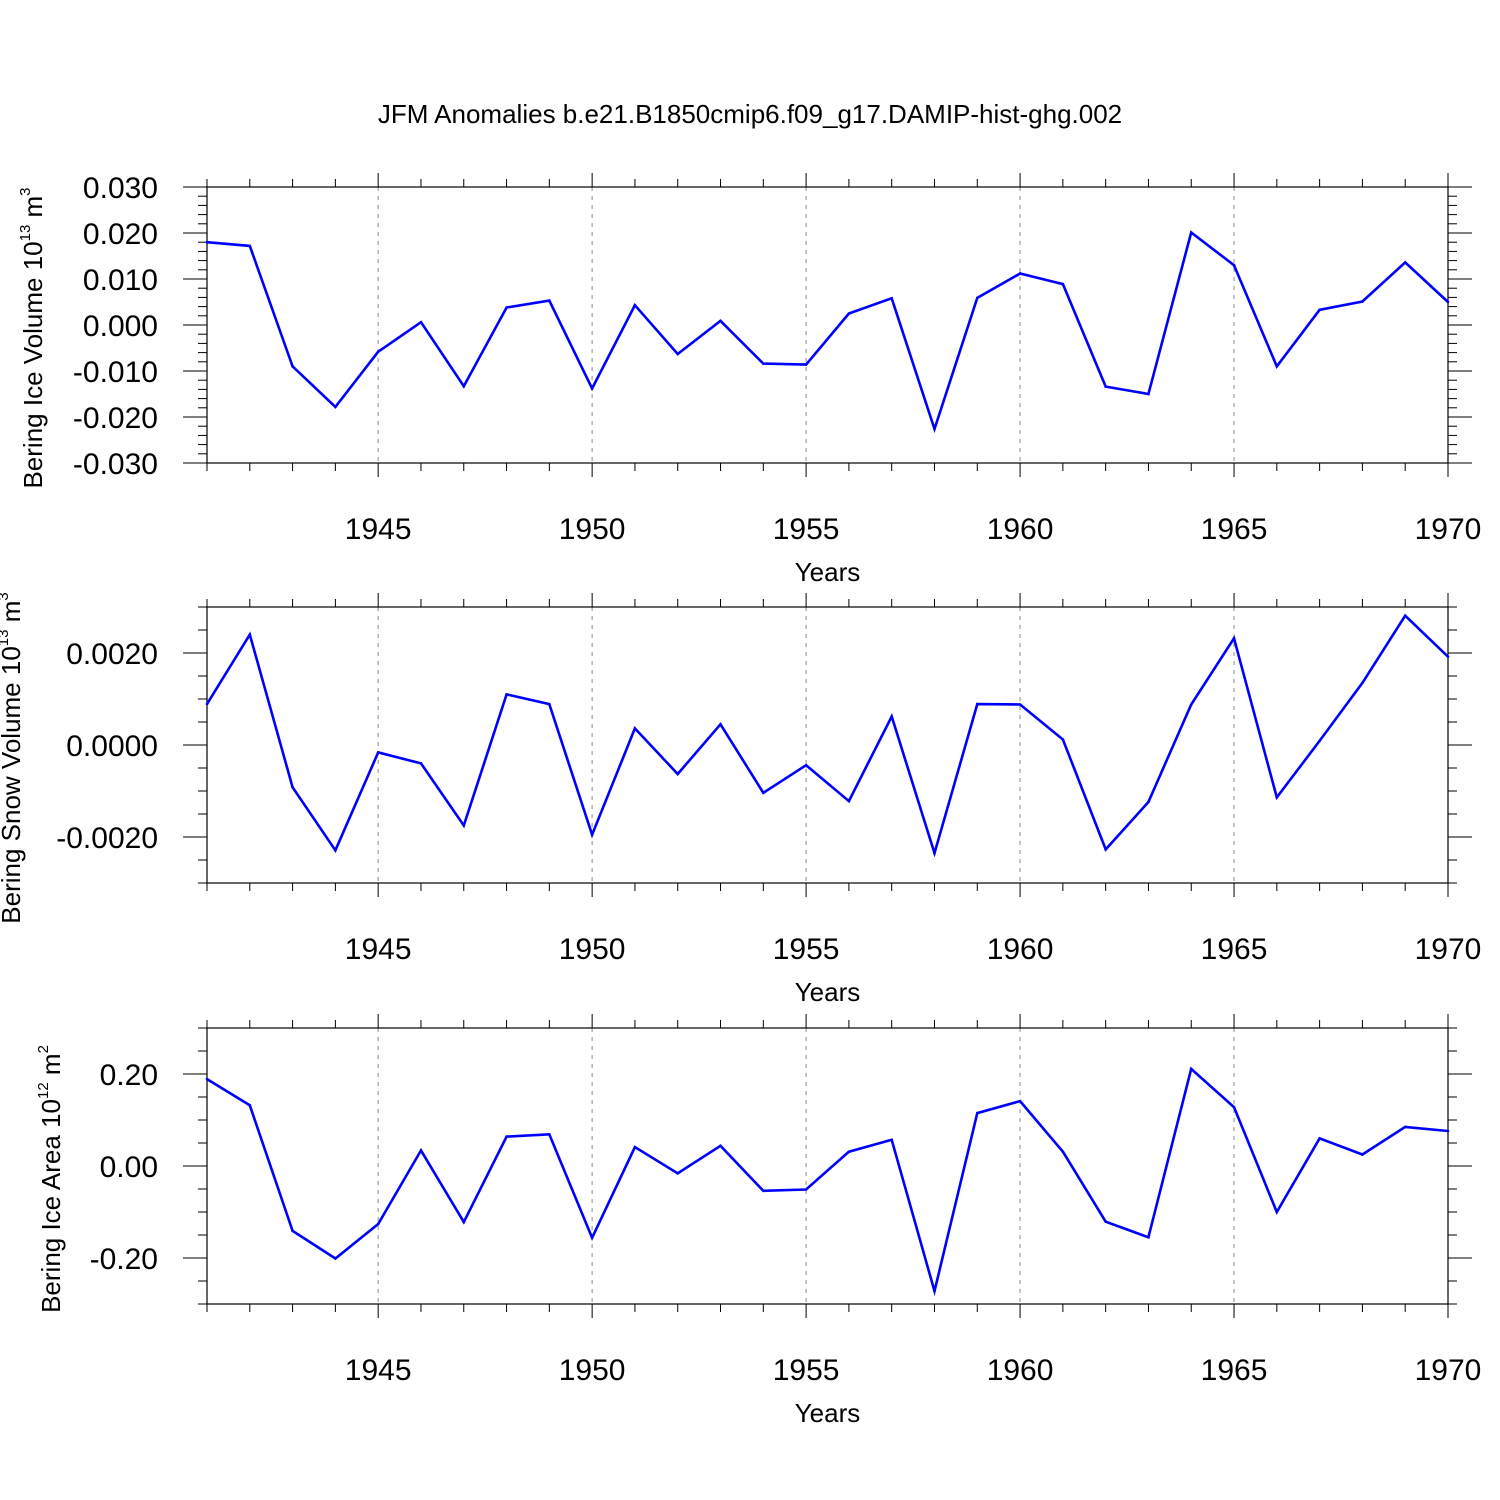  Describe the element at coordinates (115, 464) in the screenshot. I see `y-tick-label: -0.030` at that location.